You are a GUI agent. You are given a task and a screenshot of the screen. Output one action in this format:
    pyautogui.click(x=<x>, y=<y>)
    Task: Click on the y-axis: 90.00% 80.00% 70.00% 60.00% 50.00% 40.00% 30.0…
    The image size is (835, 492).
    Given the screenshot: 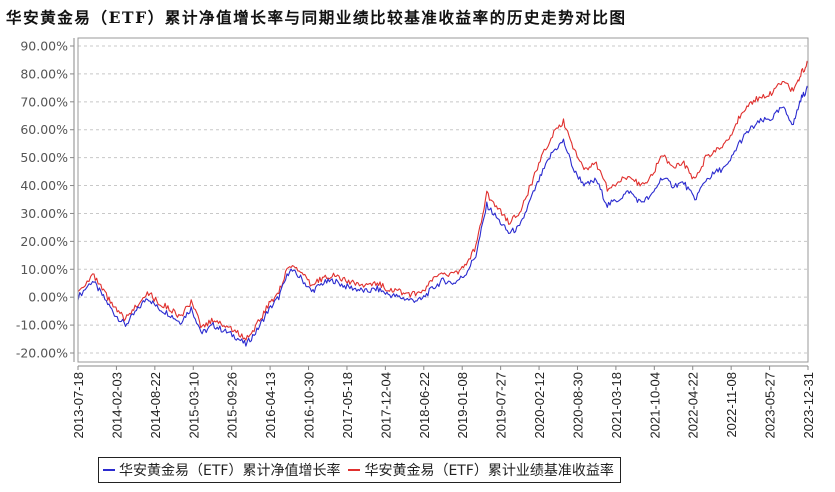 What is the action you would take?
    pyautogui.click(x=45, y=200)
    